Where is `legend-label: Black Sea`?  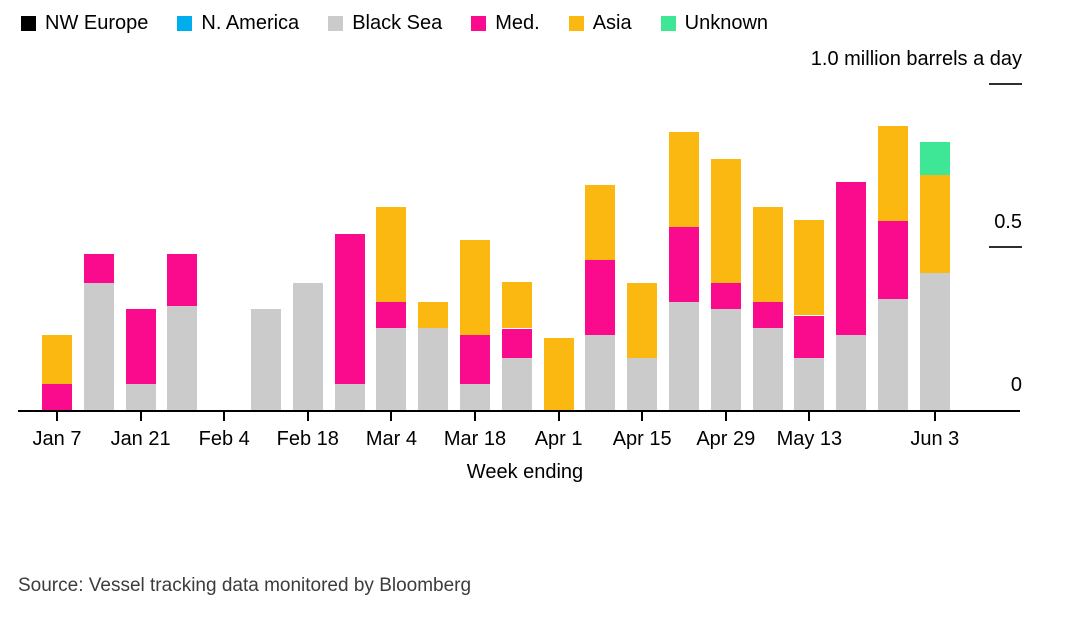 legend-label: Black Sea is located at coordinates (397, 23).